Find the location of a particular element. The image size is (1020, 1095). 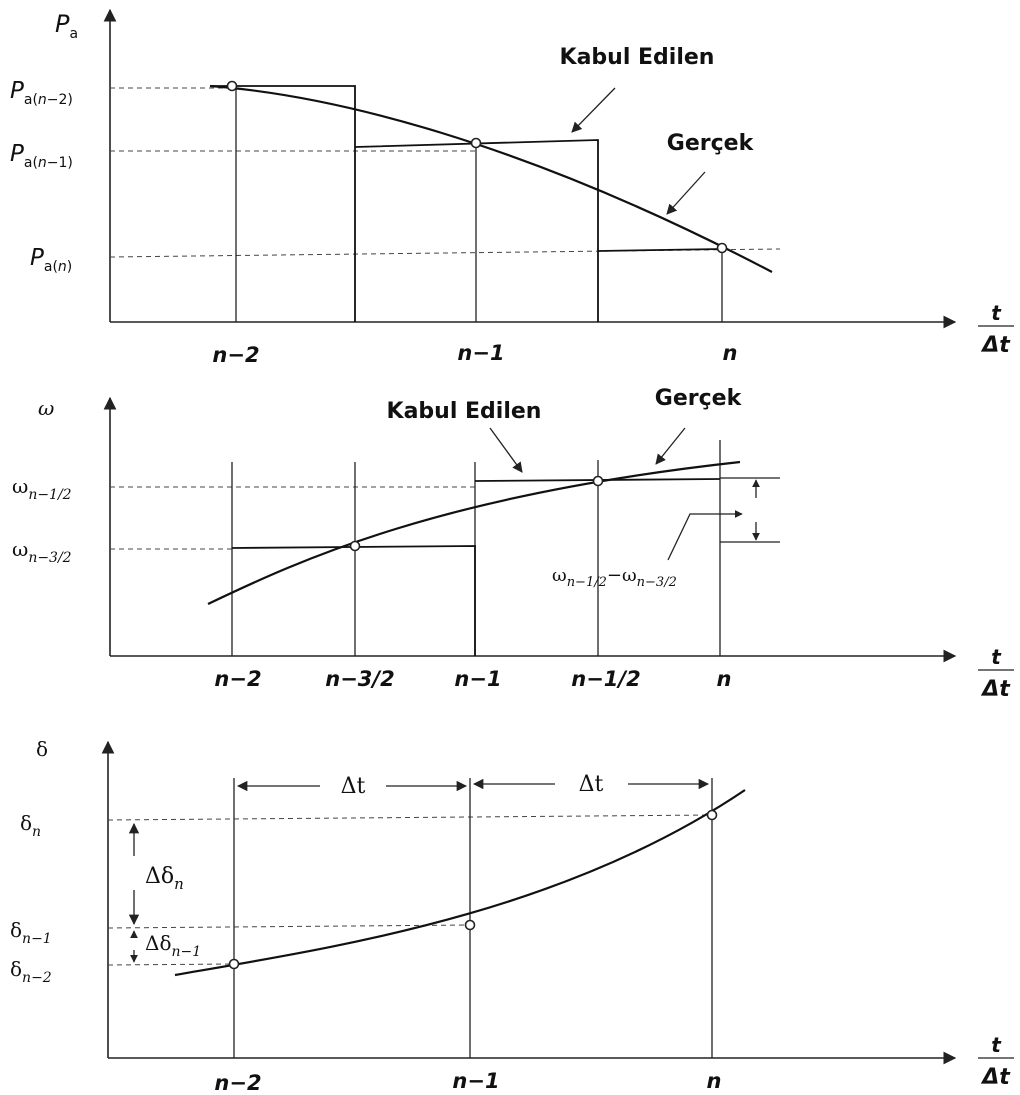

pa-tick-n2: n−2 is located at coordinates (235, 355).